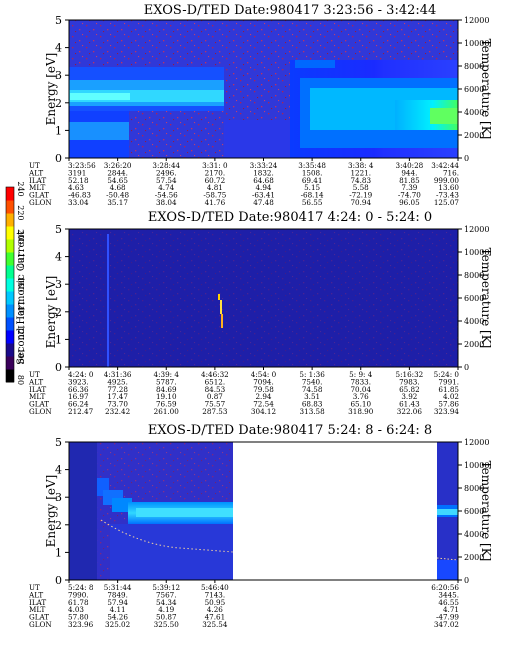  What do you see at coordinates (360, 180) in the screenshot?
I see `ephemeris-cell: 74.83` at bounding box center [360, 180].